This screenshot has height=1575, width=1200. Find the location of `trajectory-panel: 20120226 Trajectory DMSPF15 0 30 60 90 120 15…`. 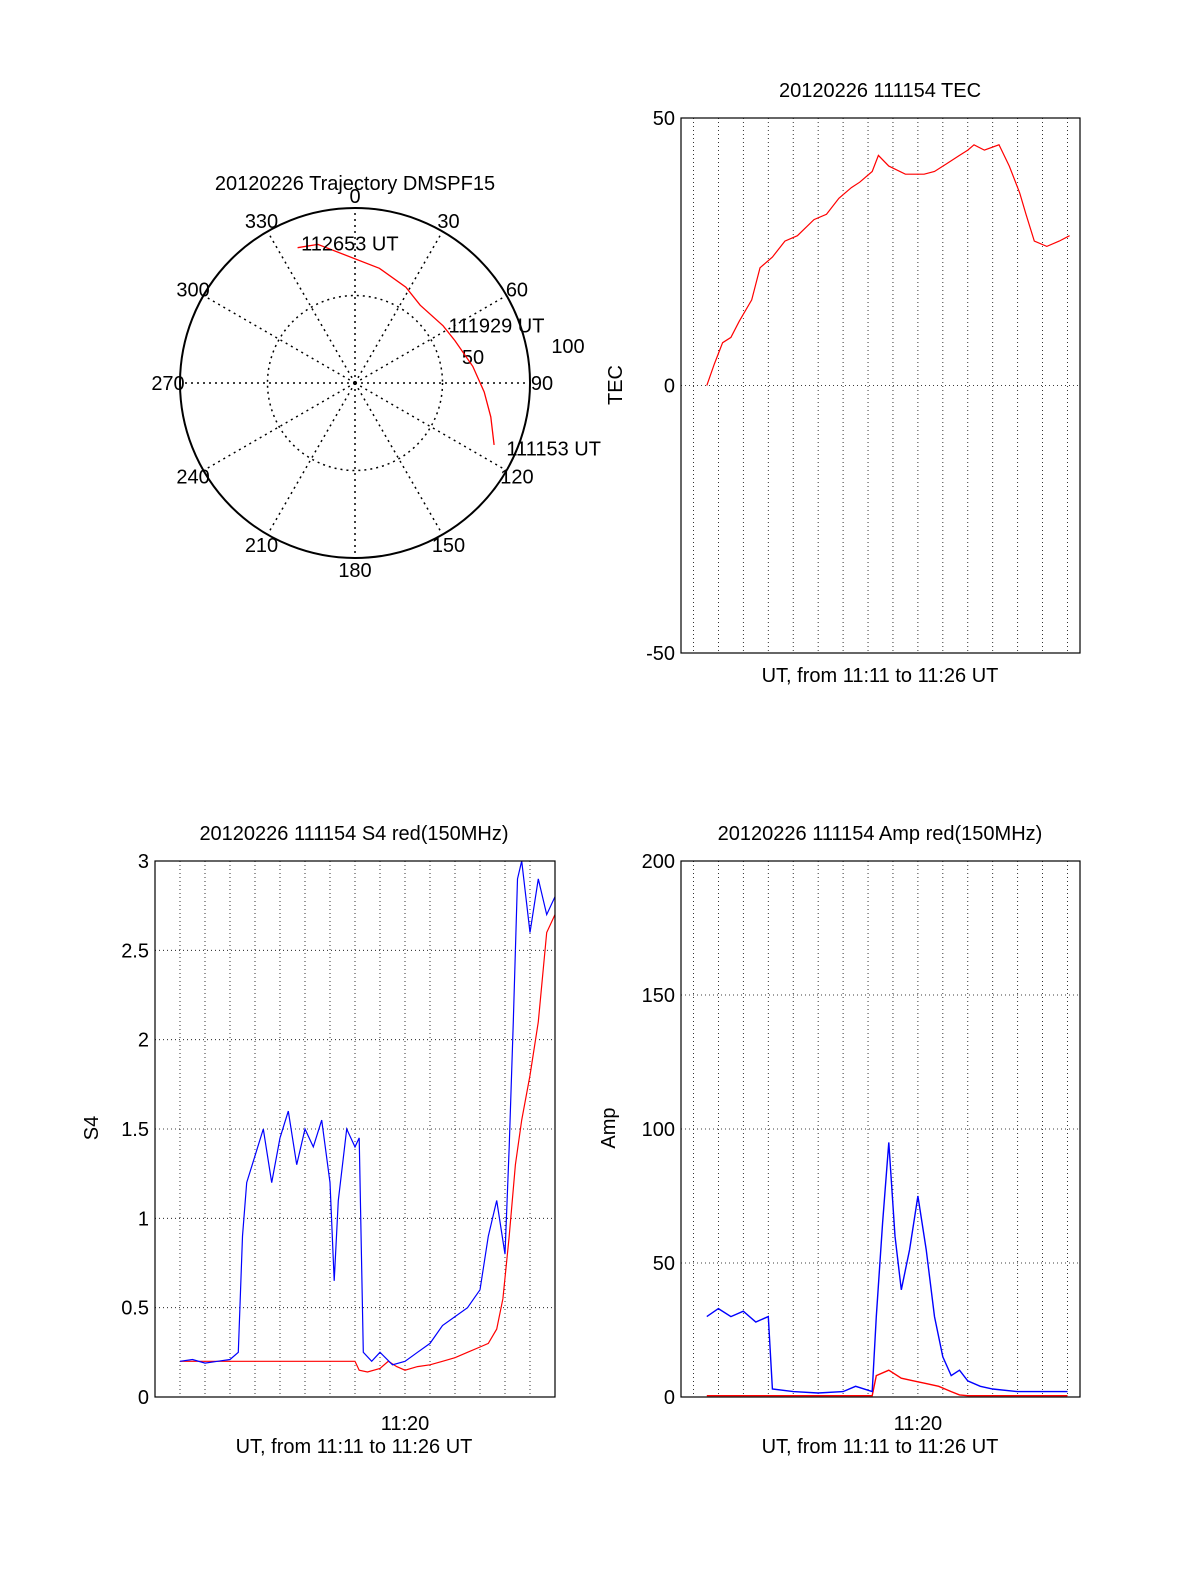

trajectory-panel: 20120226 Trajectory DMSPF15 0 30 60 90 120 15… is located at coordinates (376, 377).